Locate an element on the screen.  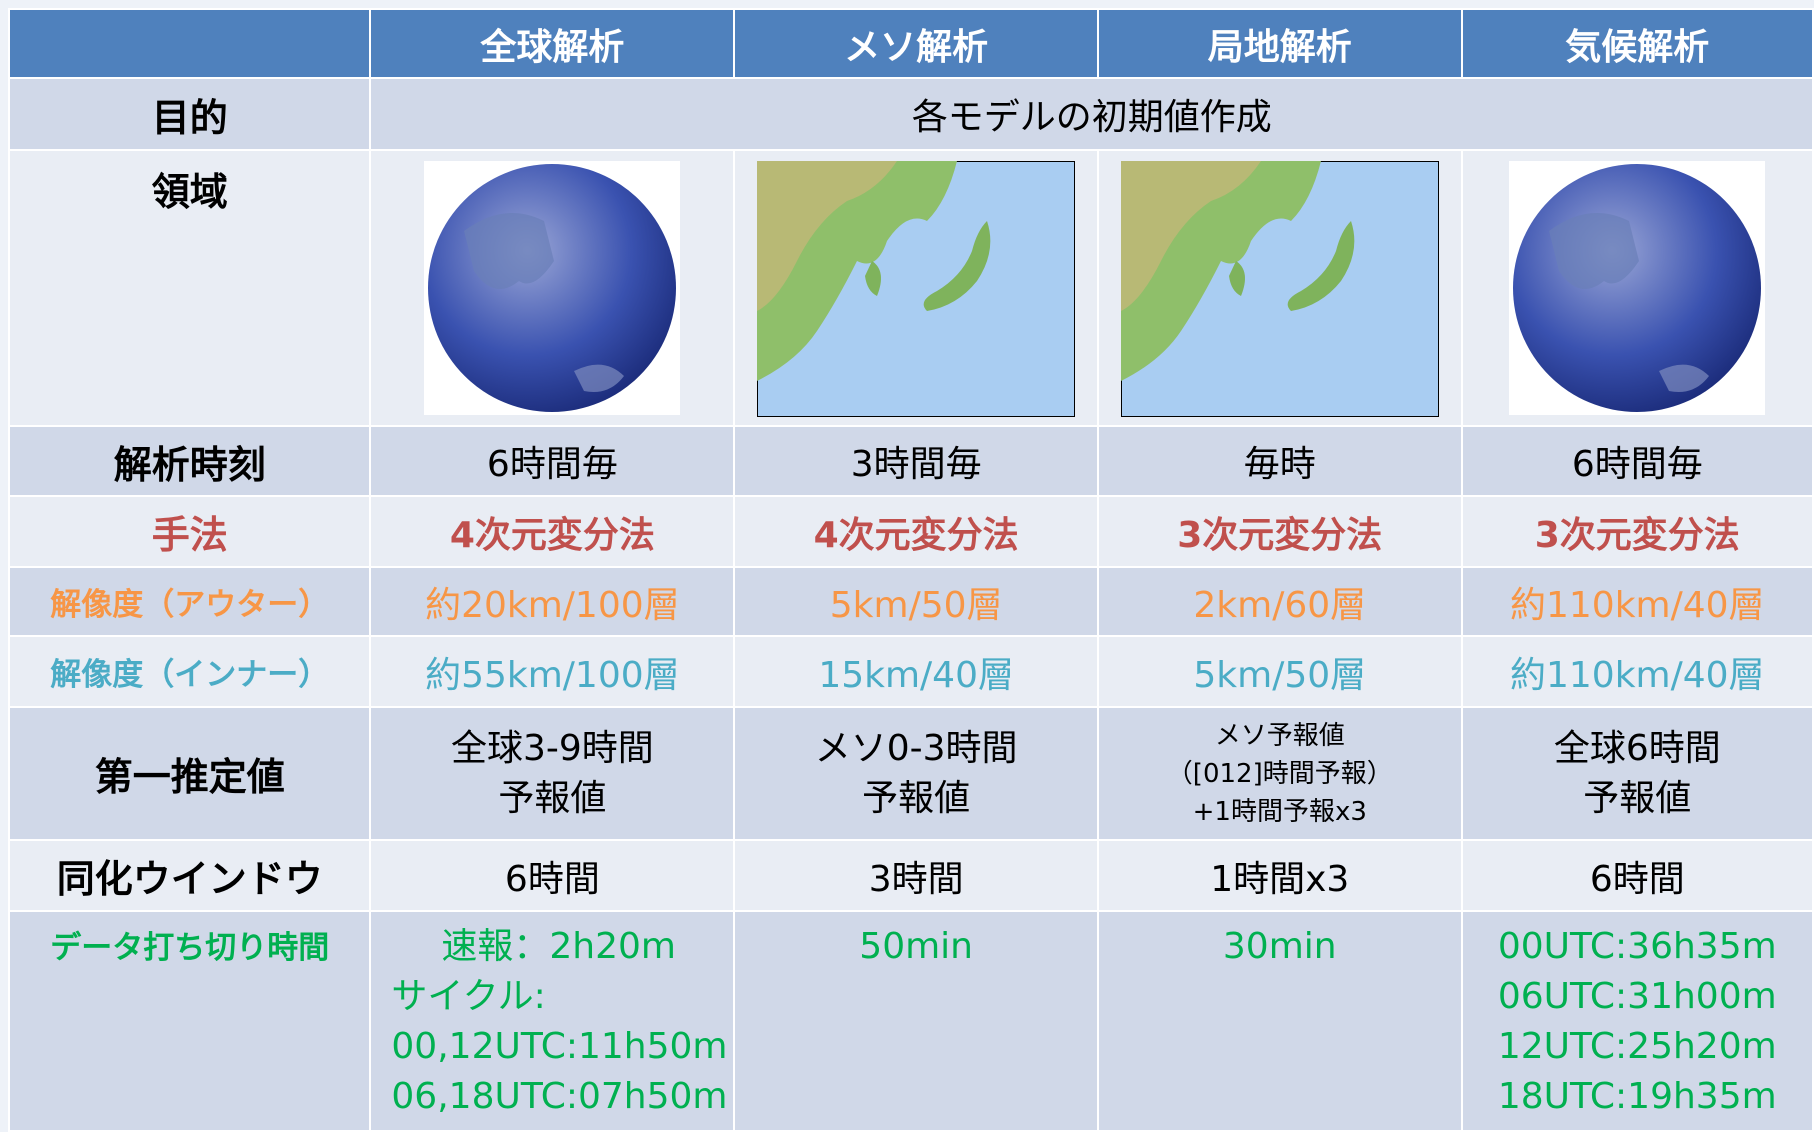
cell-line: 速報：2h20m is located at coordinates (559, 946).